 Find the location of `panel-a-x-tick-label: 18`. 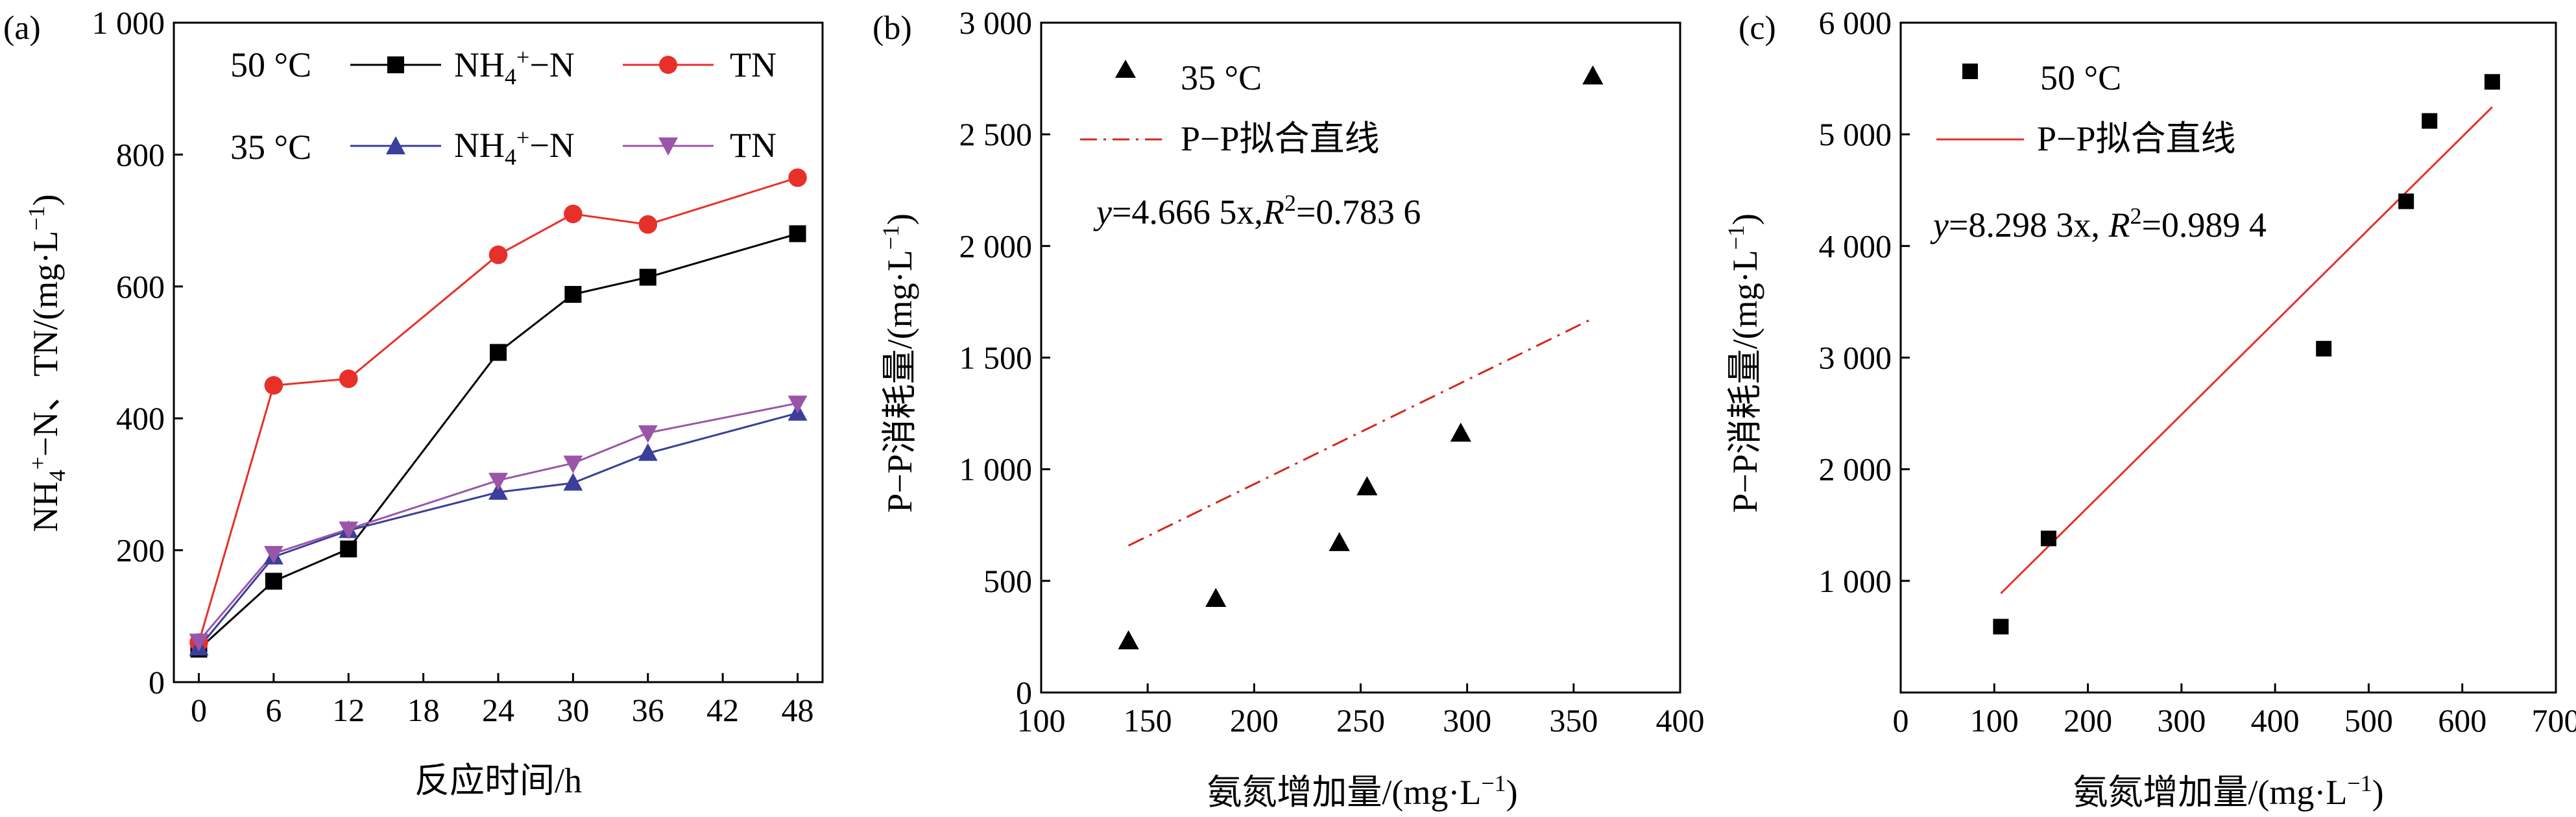

panel-a-x-tick-label: 18 is located at coordinates (423, 710).